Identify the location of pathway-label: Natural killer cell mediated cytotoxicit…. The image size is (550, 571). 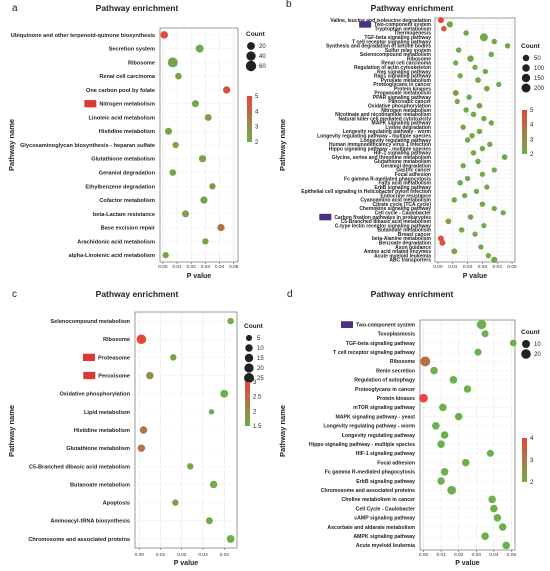
(384, 119).